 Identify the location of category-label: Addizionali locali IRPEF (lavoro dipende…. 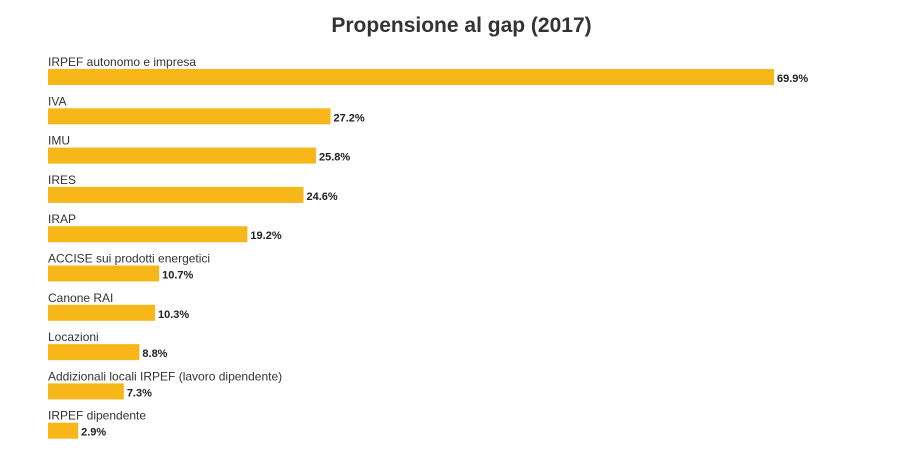
(165, 376).